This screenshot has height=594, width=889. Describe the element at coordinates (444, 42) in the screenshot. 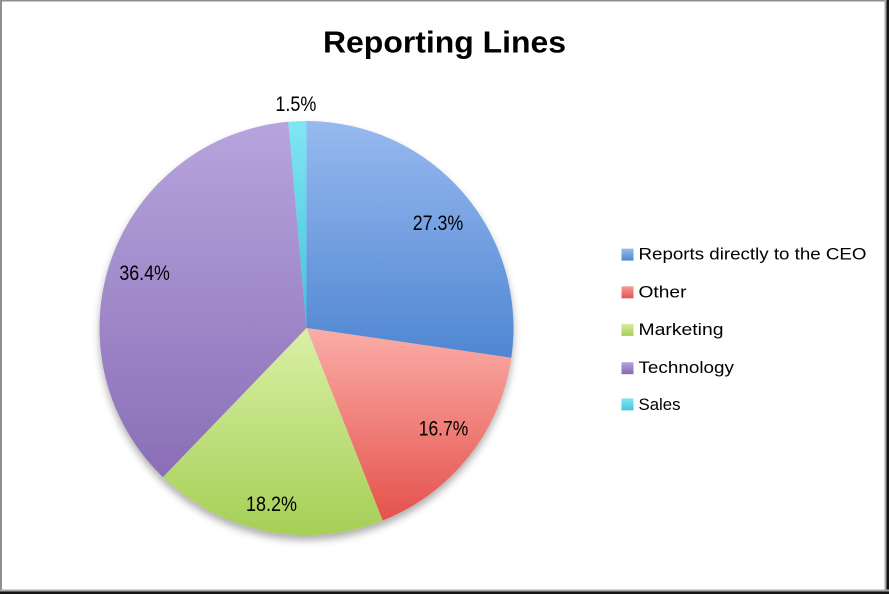

I see `svg-text: Reporting Lines` at that location.